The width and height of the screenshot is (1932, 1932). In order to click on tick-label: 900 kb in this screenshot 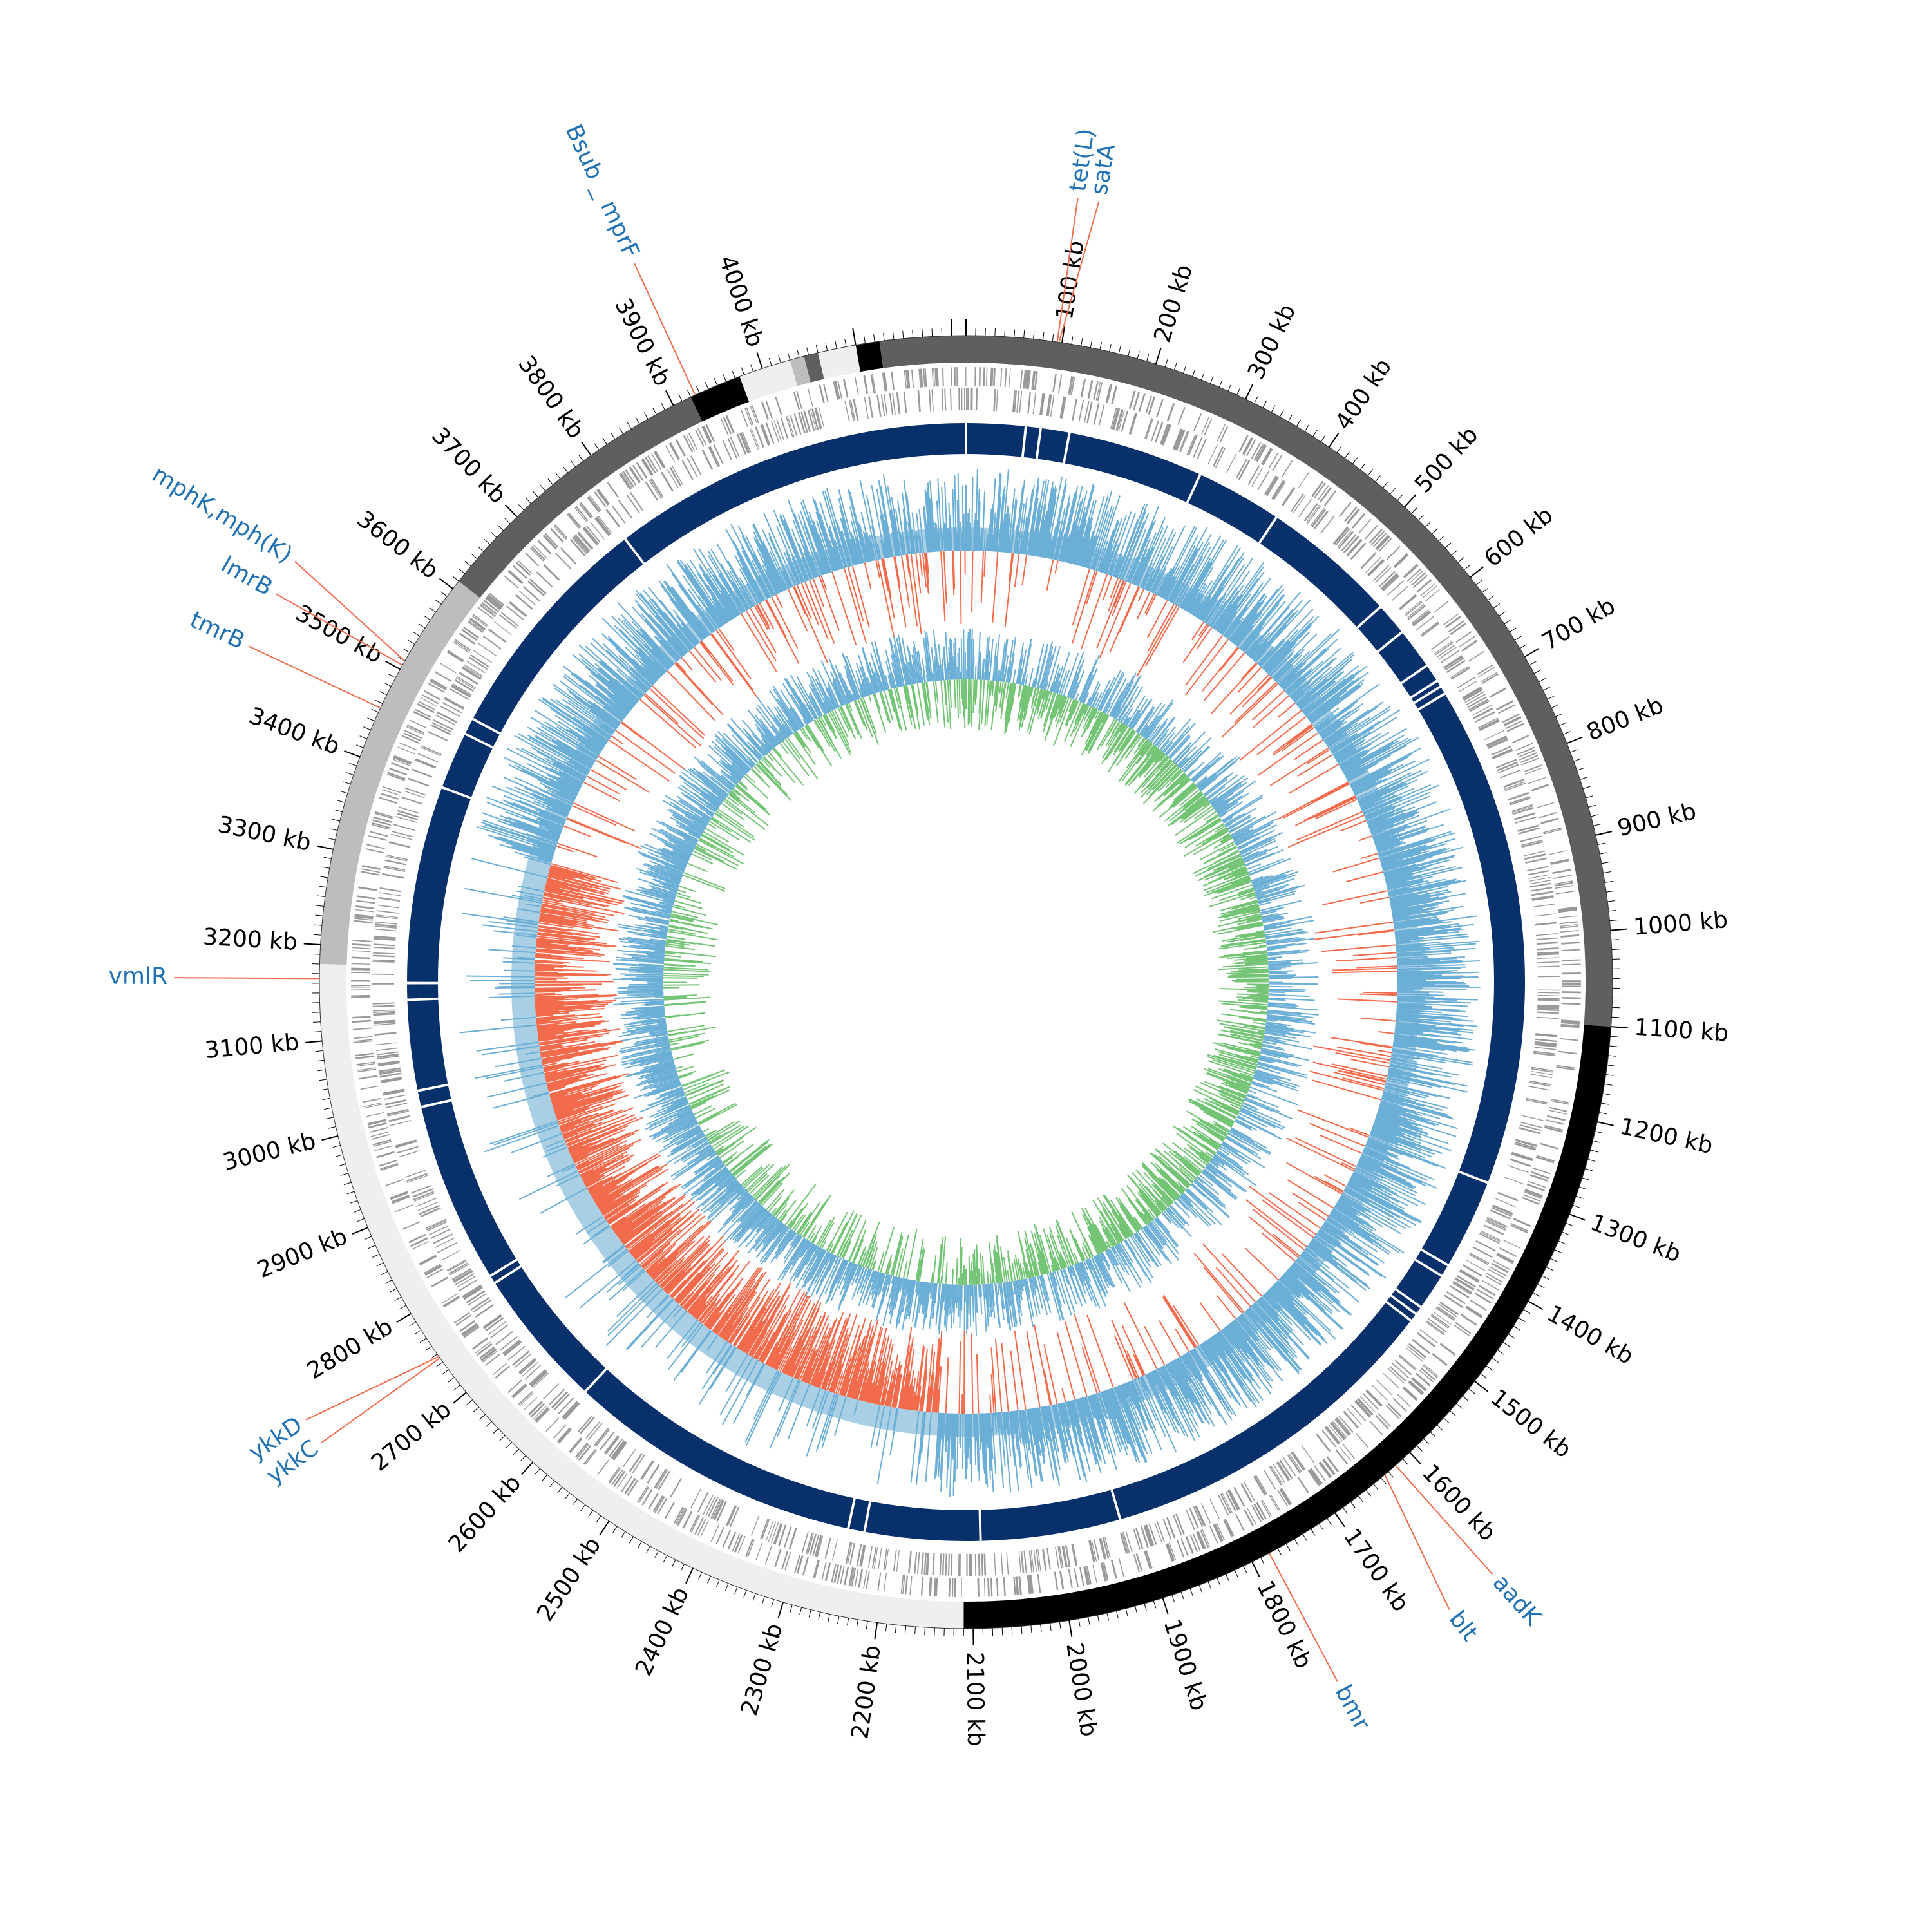, I will do `click(1657, 820)`.